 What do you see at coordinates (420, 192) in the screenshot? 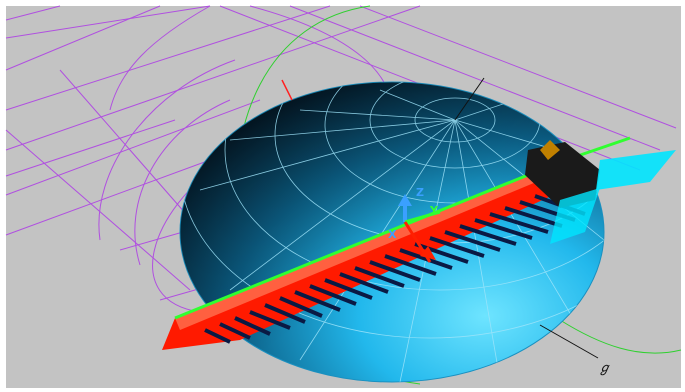
I see `axis-z-label: Z` at bounding box center [420, 192].